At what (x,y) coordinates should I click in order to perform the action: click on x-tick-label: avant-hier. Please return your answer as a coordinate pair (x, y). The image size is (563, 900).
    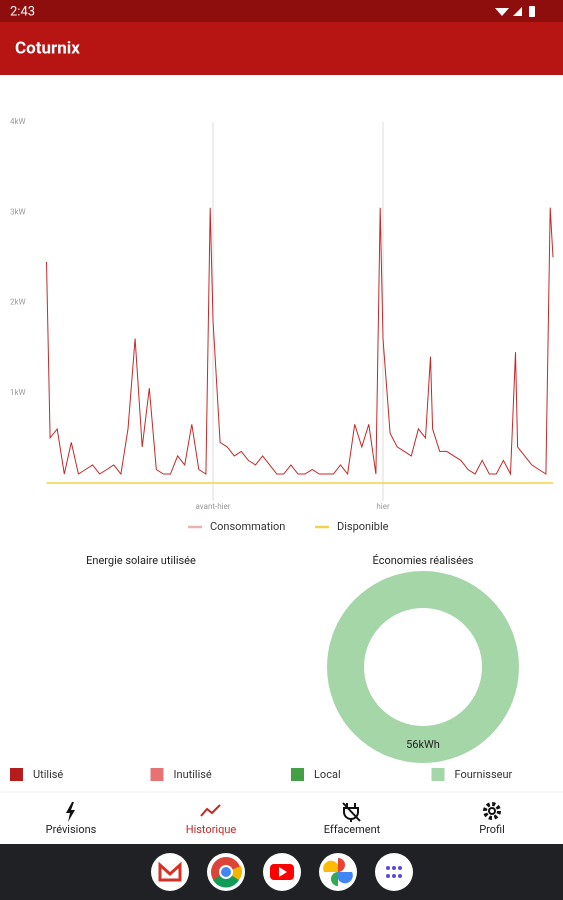
    Looking at the image, I should click on (212, 506).